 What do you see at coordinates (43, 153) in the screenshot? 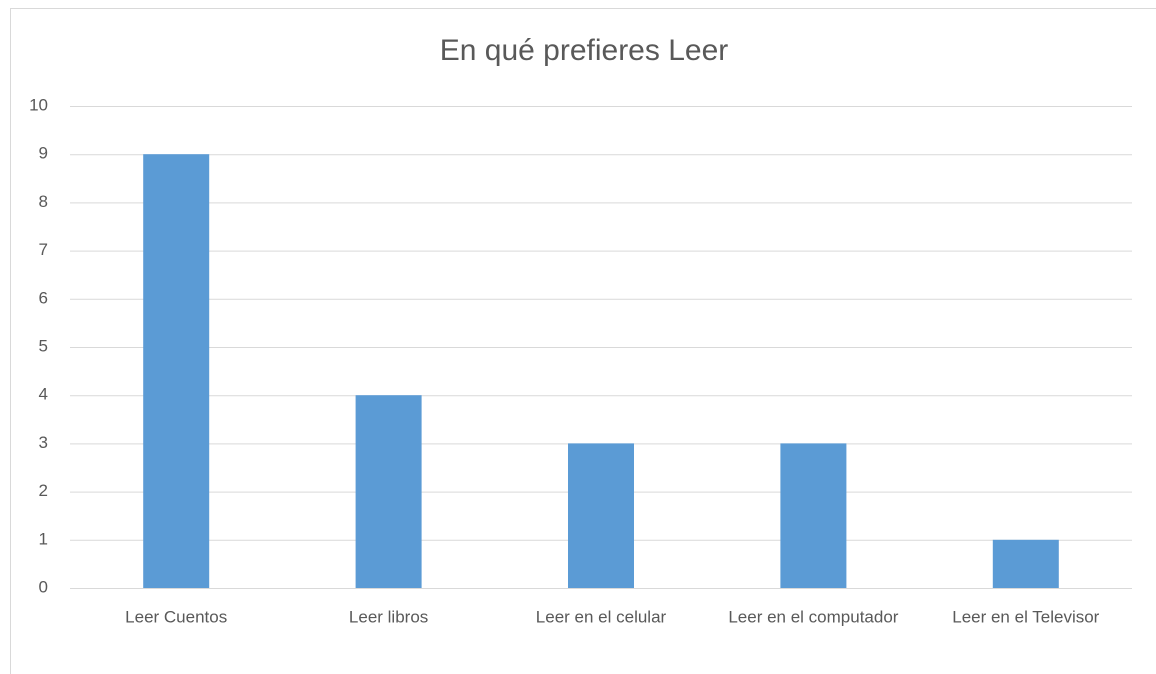
I see `y-tick-label: 9` at bounding box center [43, 153].